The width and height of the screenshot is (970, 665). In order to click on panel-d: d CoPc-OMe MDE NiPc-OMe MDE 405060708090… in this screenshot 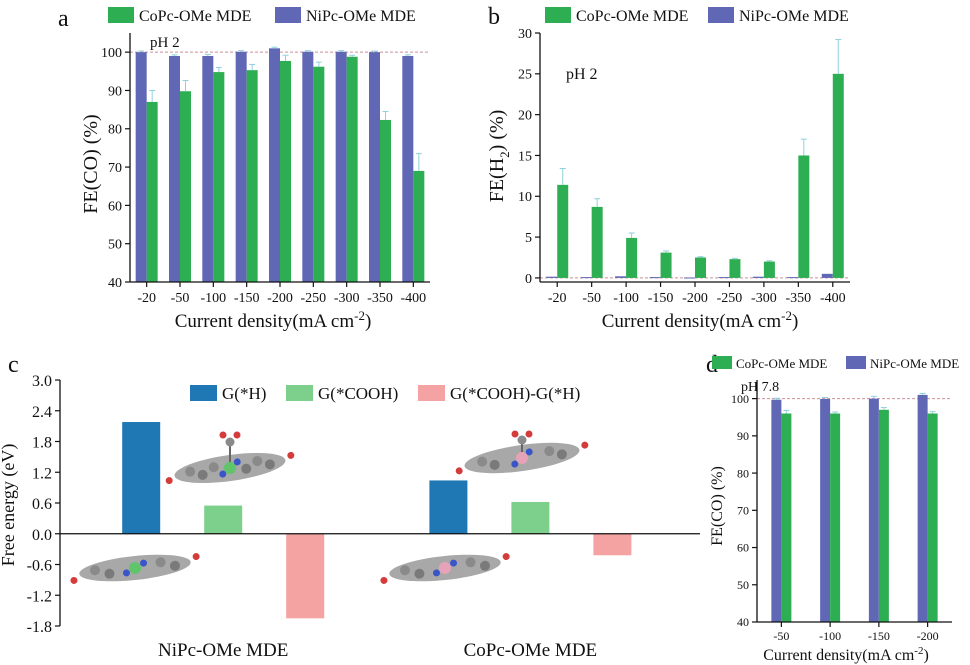, I will do `click(832, 508)`.